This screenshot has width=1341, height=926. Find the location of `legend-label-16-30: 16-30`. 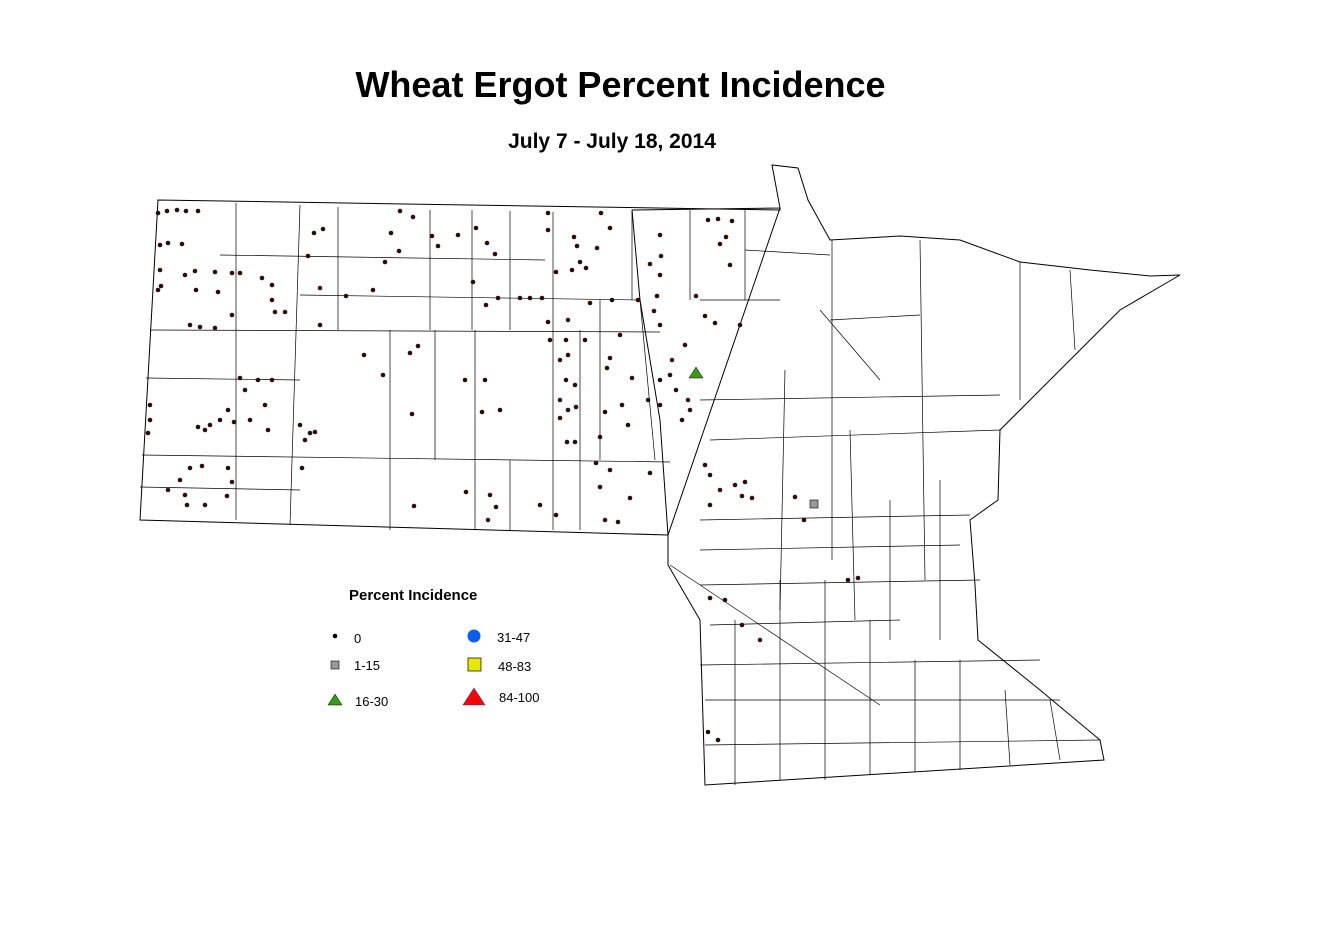

legend-label-16-30: 16-30 is located at coordinates (372, 701).